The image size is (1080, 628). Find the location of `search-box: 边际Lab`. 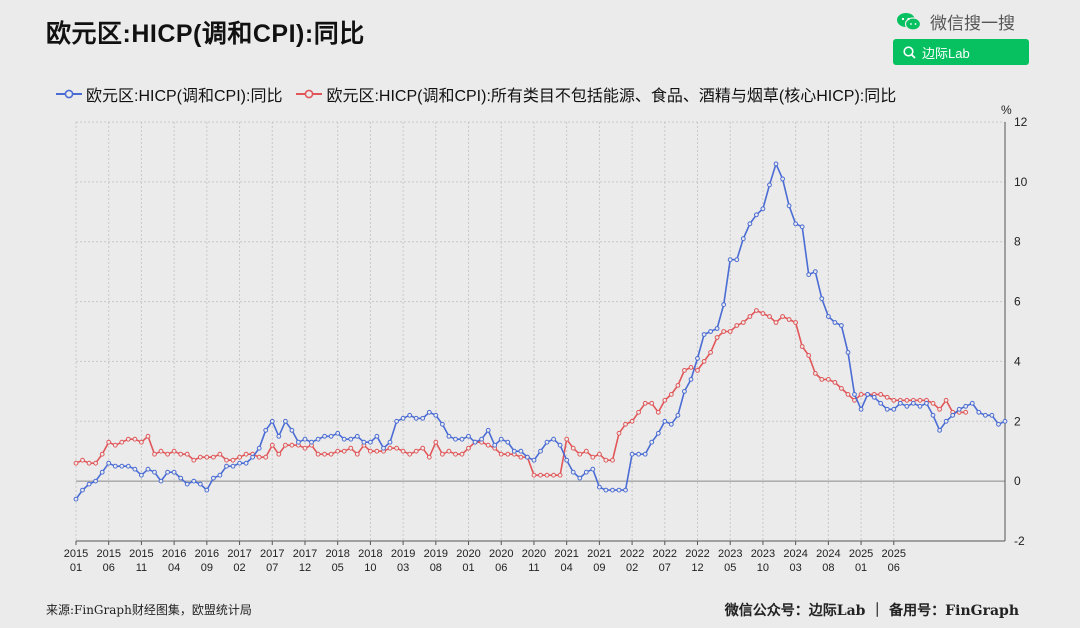

search-box: 边际Lab is located at coordinates (961, 52).